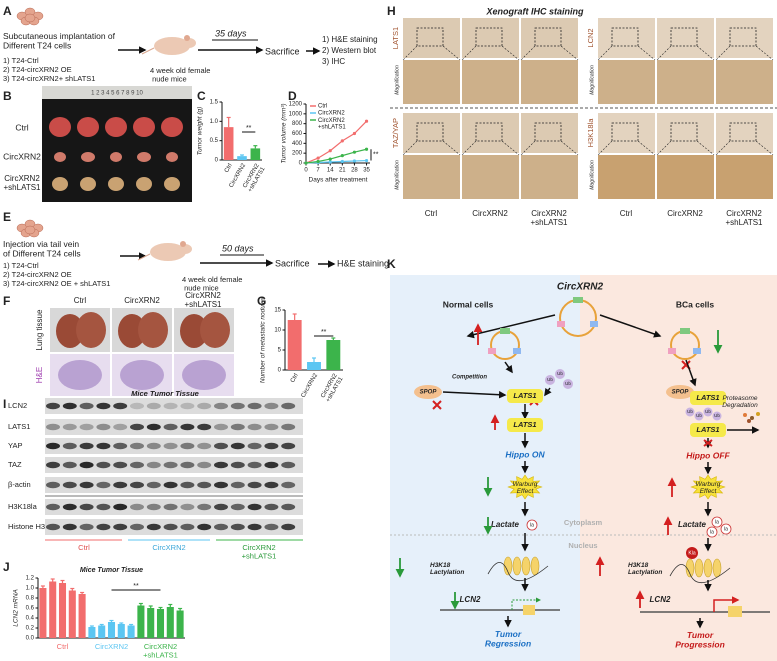 The width and height of the screenshot is (777, 661). What do you see at coordinates (30, 629) in the screenshot?
I see `y-tick-label: 0.2` at bounding box center [30, 629].